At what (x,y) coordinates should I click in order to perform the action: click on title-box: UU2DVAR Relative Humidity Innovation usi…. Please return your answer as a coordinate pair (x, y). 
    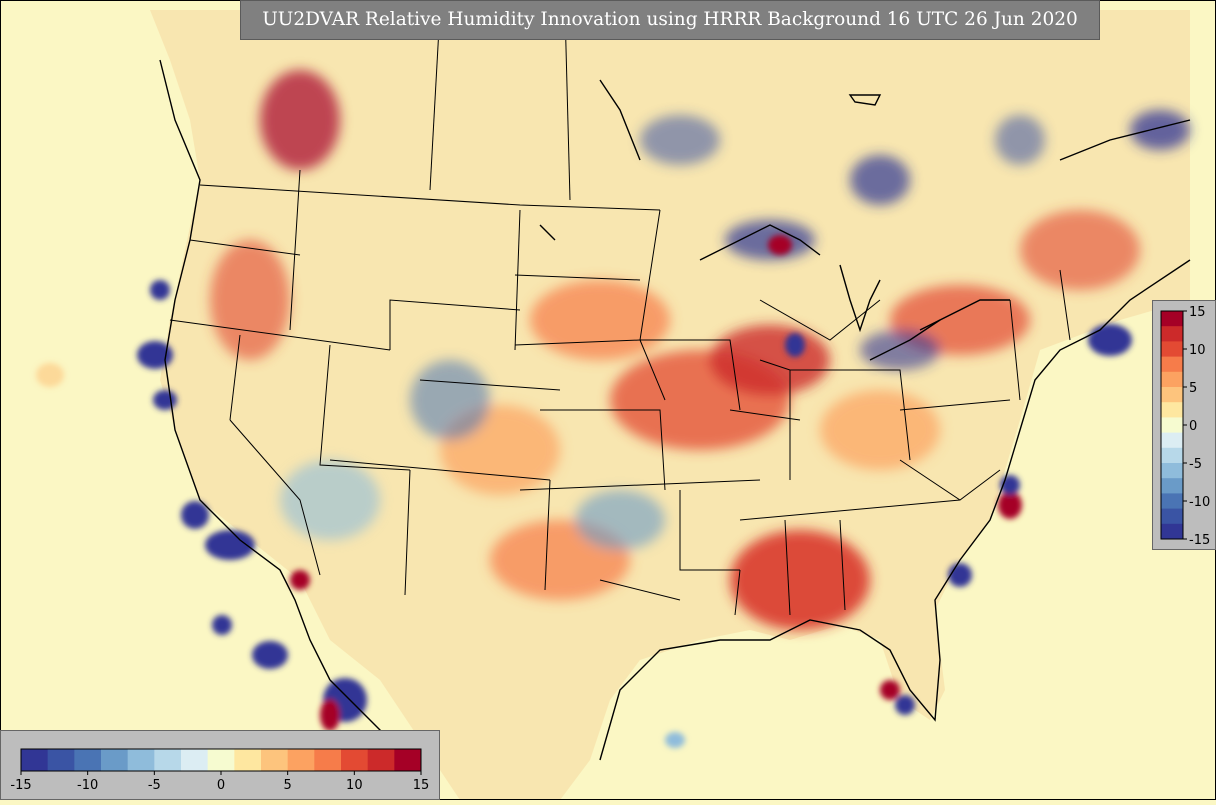
    Looking at the image, I should click on (670, 20).